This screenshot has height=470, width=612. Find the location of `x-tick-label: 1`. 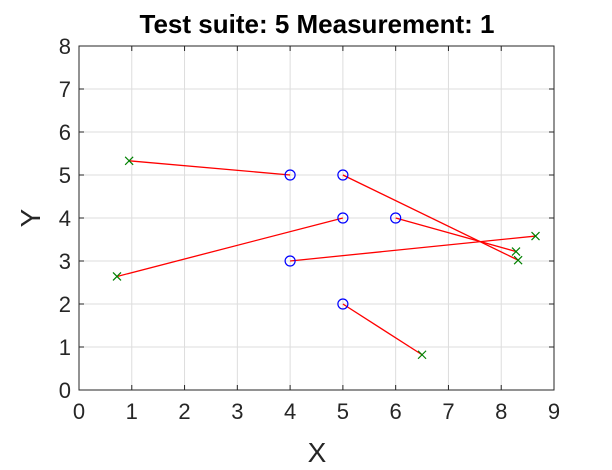

x-tick-label: 1 is located at coordinates (132, 411).